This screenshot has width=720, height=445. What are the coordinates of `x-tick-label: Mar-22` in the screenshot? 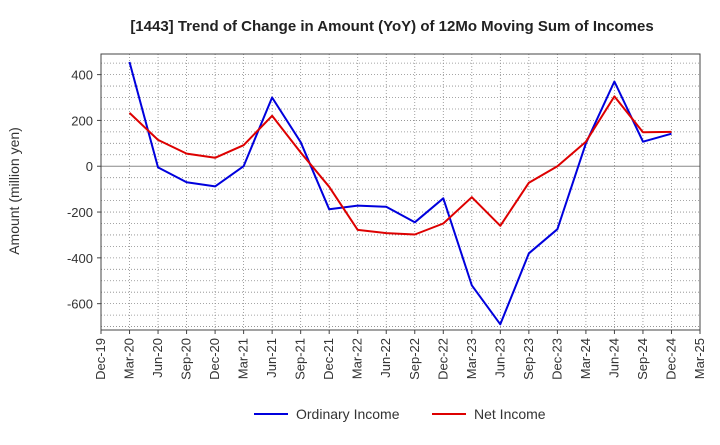 It's located at (357, 358).